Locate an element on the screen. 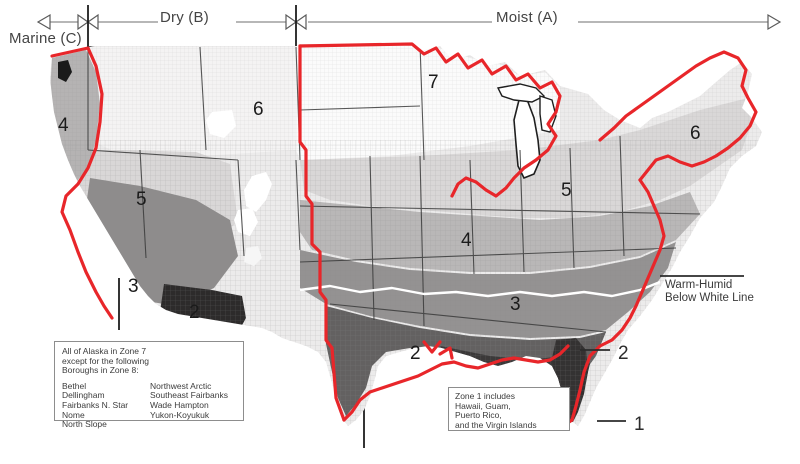  alaska-borough-2: Wade Hampton is located at coordinates (179, 404).